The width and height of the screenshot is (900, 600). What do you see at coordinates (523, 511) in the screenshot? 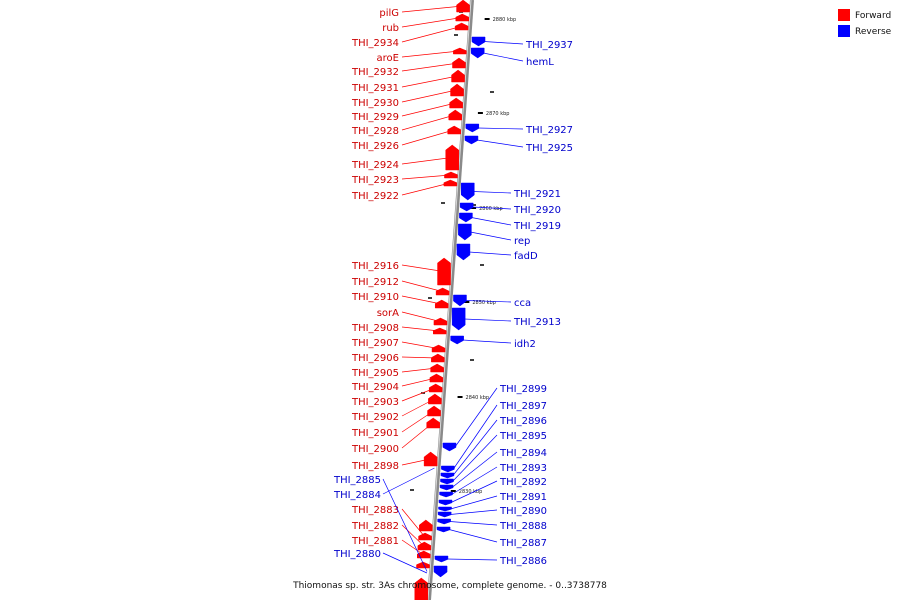
I see `reverse-gene-label: THI_2890` at bounding box center [523, 511].